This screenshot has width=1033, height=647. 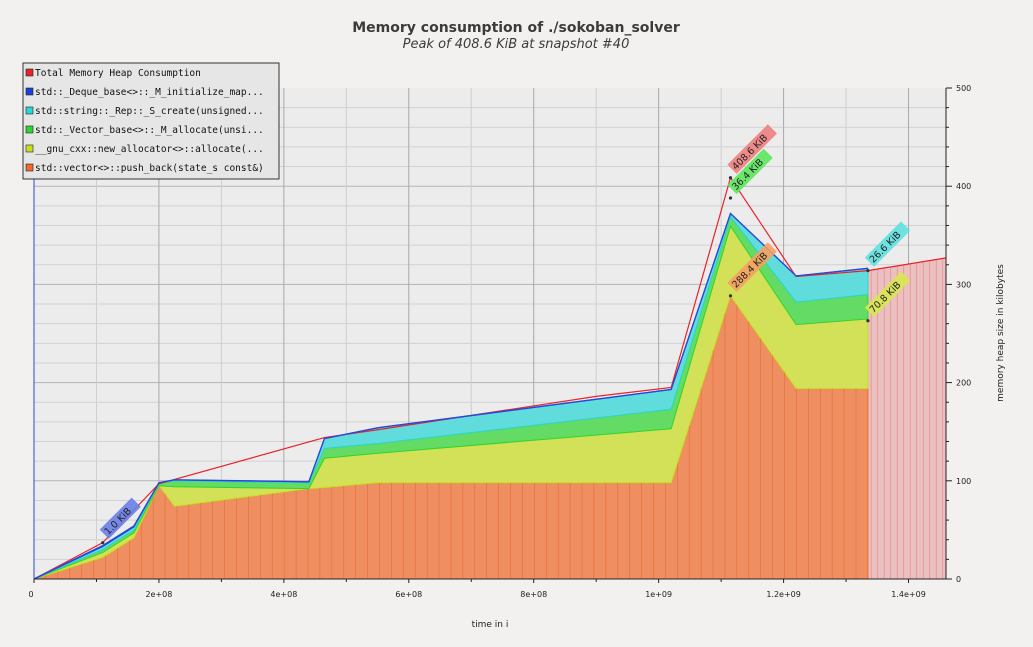 I want to click on y-tick-label: 200, so click(x=963, y=383).